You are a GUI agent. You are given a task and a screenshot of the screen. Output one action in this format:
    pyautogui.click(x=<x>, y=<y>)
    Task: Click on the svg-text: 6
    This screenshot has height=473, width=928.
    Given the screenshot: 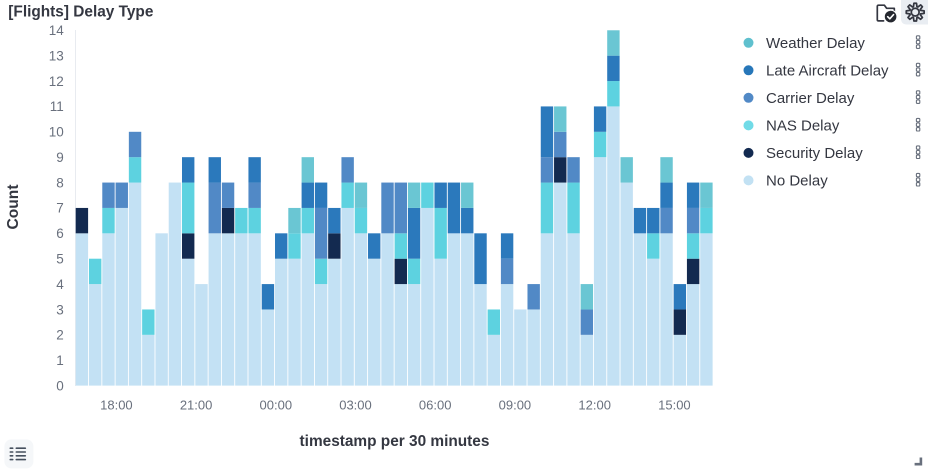 What is the action you would take?
    pyautogui.click(x=60, y=233)
    